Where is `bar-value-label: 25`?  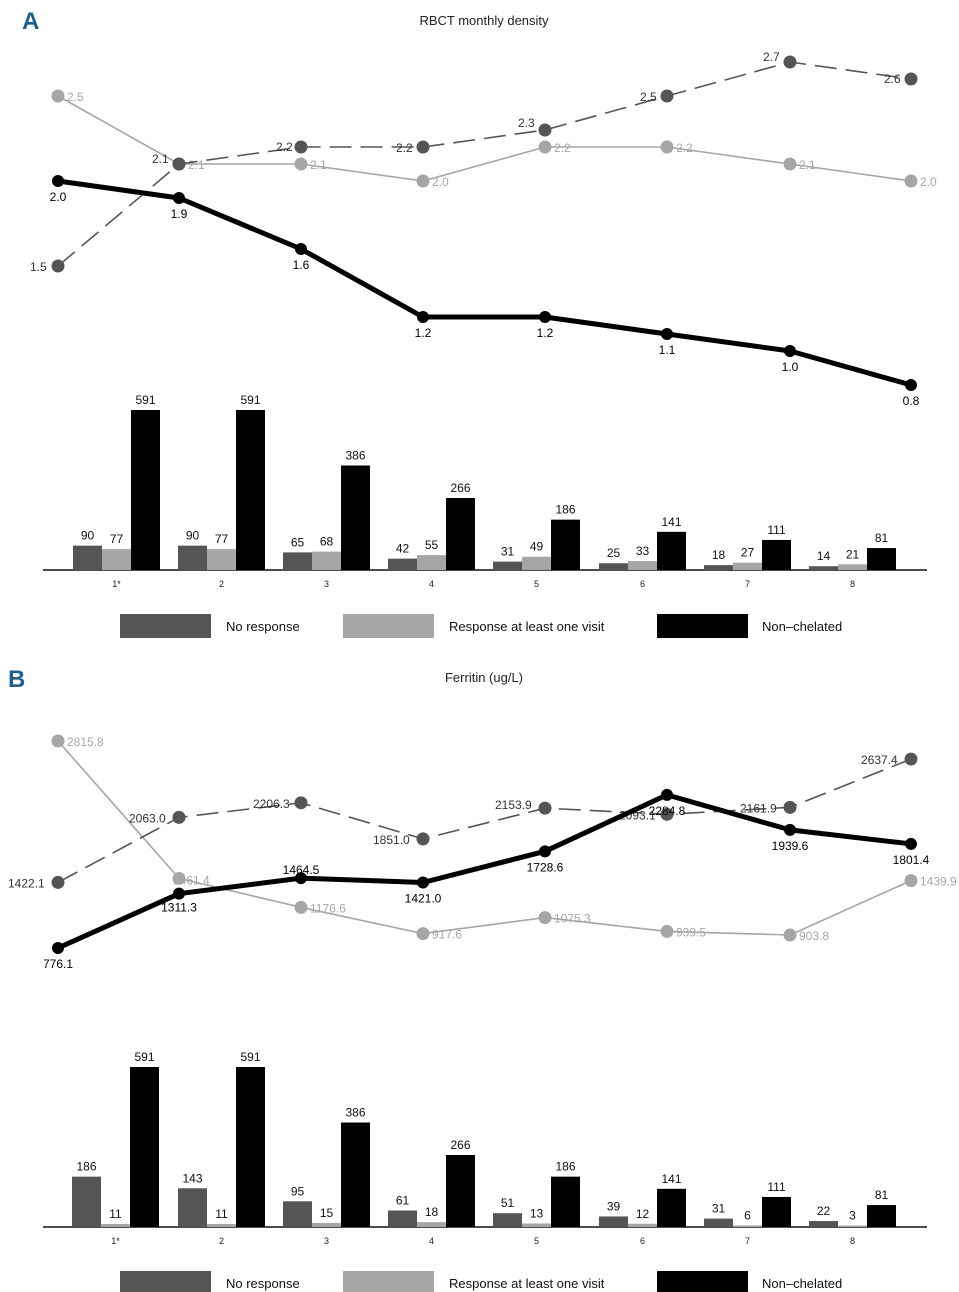 bar-value-label: 25 is located at coordinates (614, 553).